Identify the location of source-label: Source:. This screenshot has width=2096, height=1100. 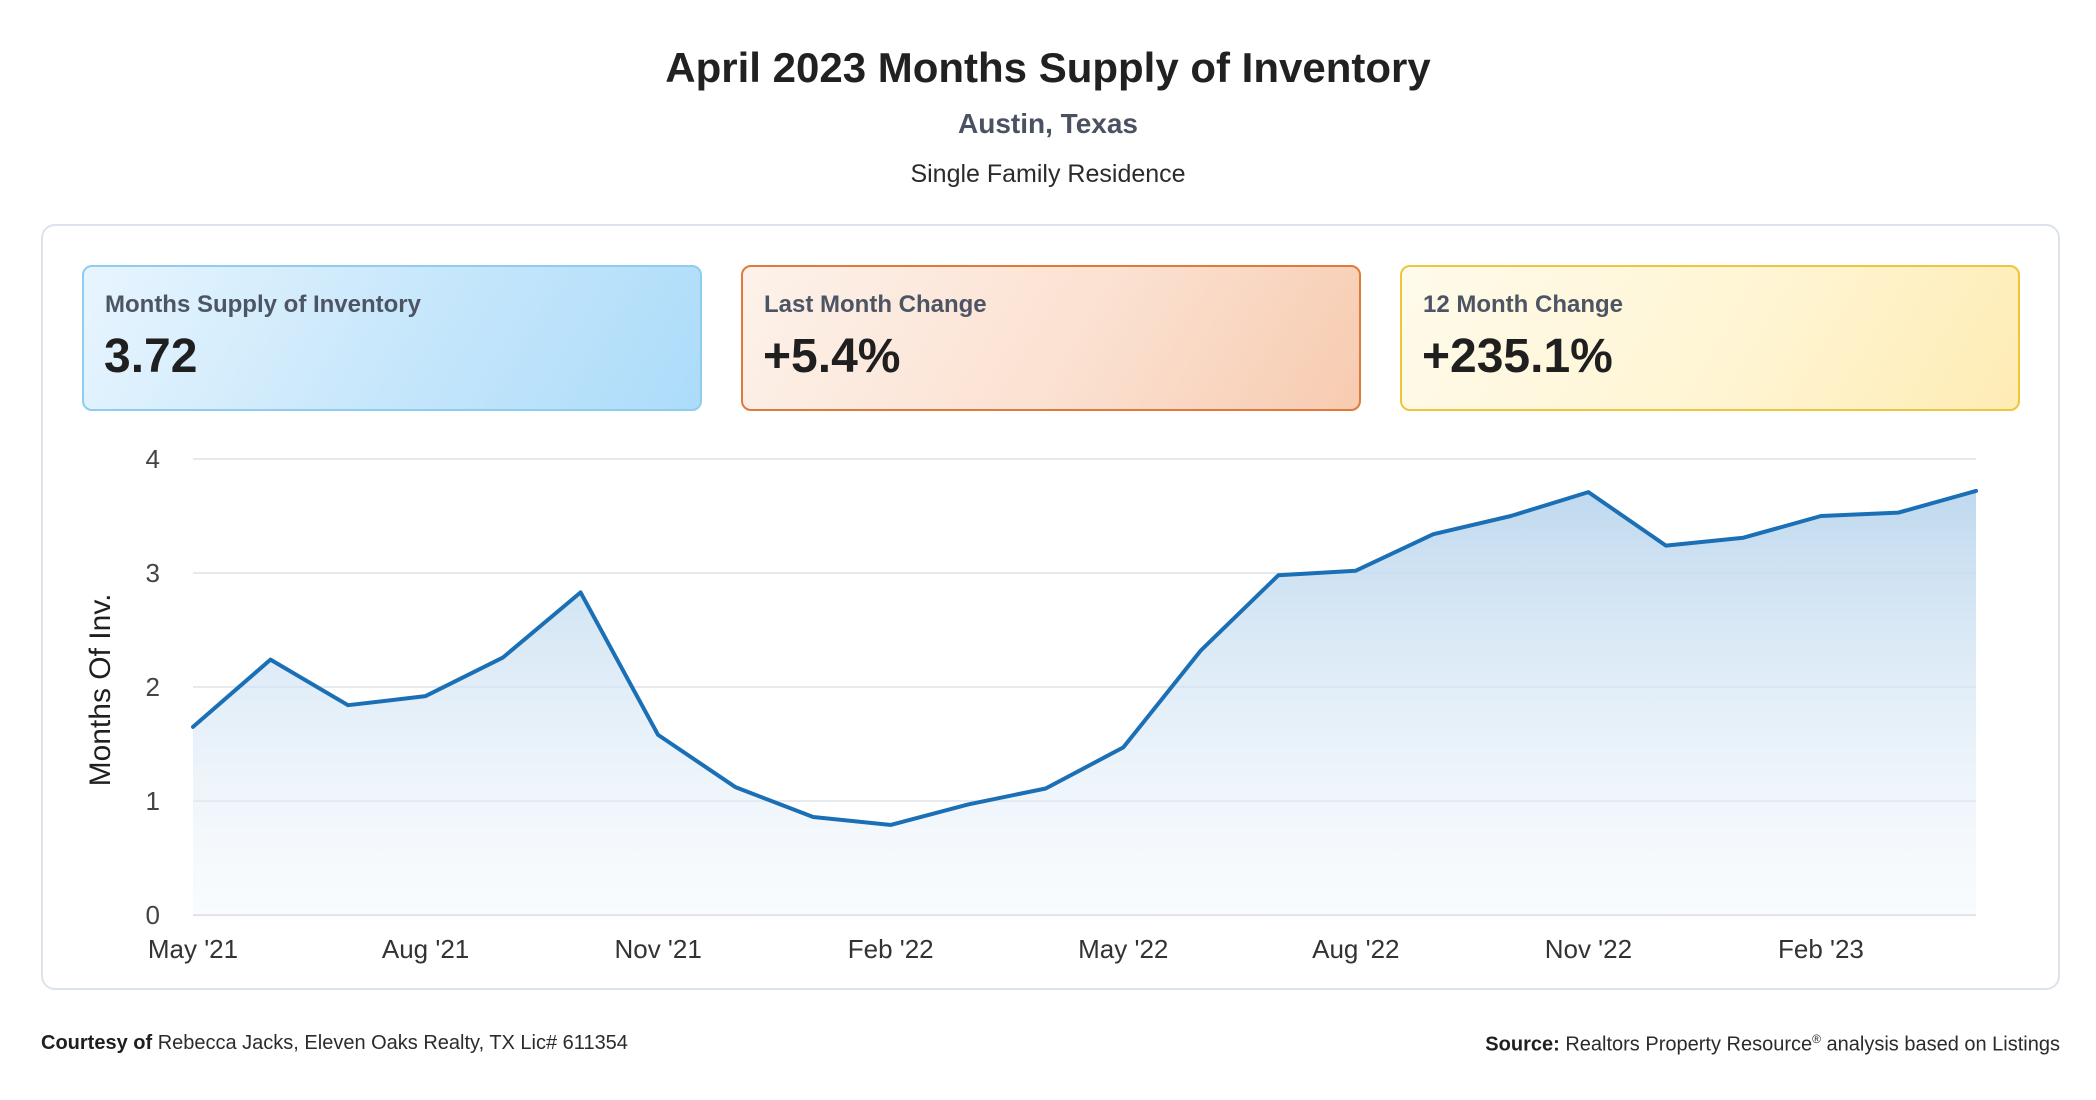
(1522, 1044).